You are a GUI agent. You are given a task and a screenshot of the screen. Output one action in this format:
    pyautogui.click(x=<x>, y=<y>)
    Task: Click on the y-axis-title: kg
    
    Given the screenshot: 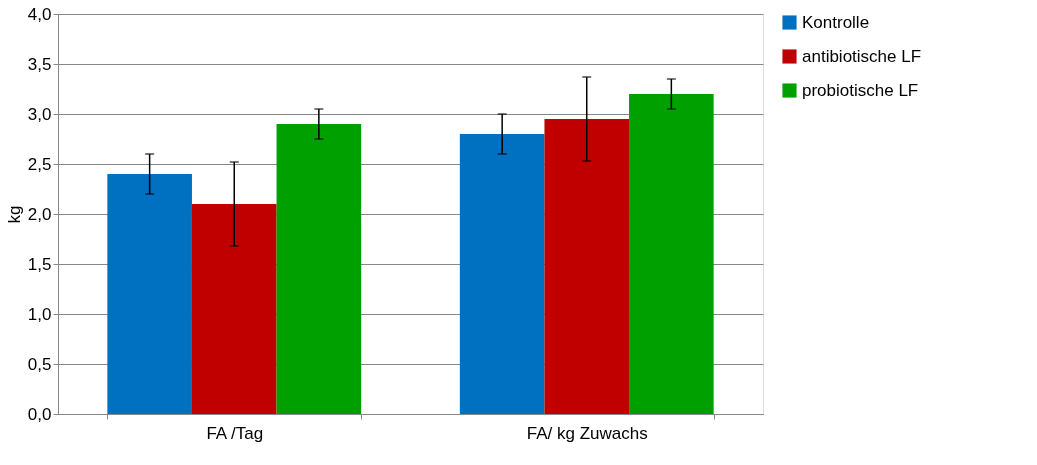 What is the action you would take?
    pyautogui.click(x=14, y=214)
    